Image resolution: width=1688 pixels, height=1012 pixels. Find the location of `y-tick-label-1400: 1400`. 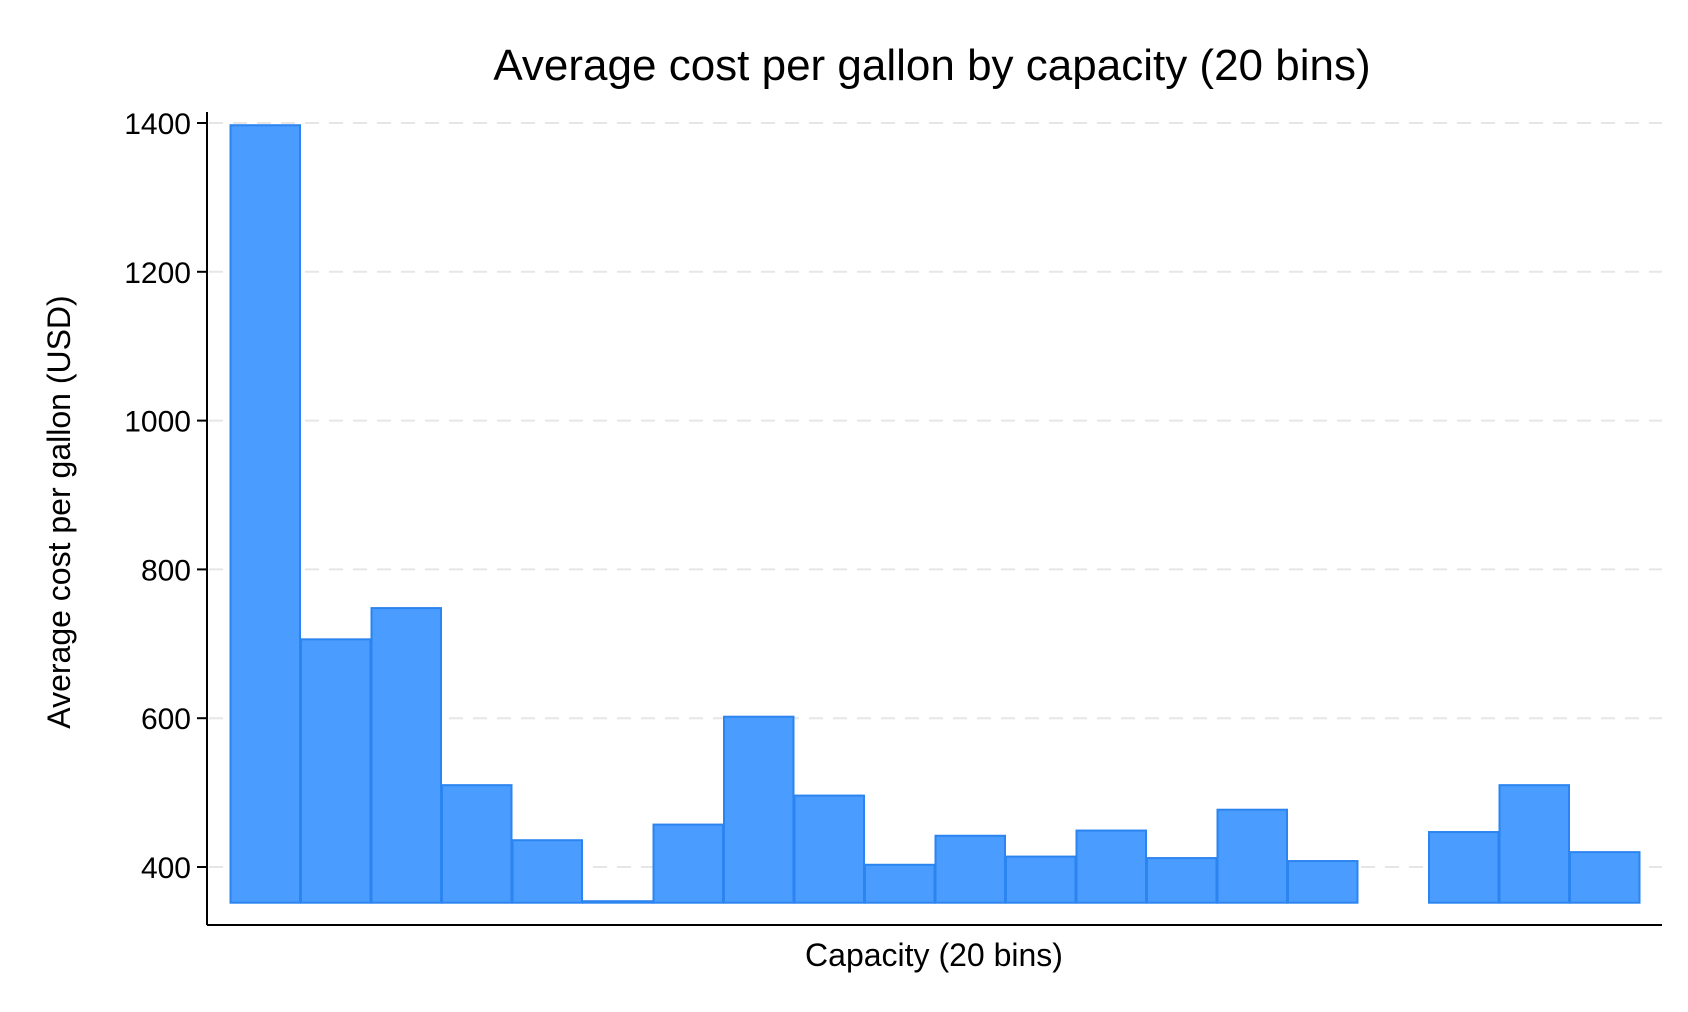

y-tick-label-1400: 1400 is located at coordinates (157, 124).